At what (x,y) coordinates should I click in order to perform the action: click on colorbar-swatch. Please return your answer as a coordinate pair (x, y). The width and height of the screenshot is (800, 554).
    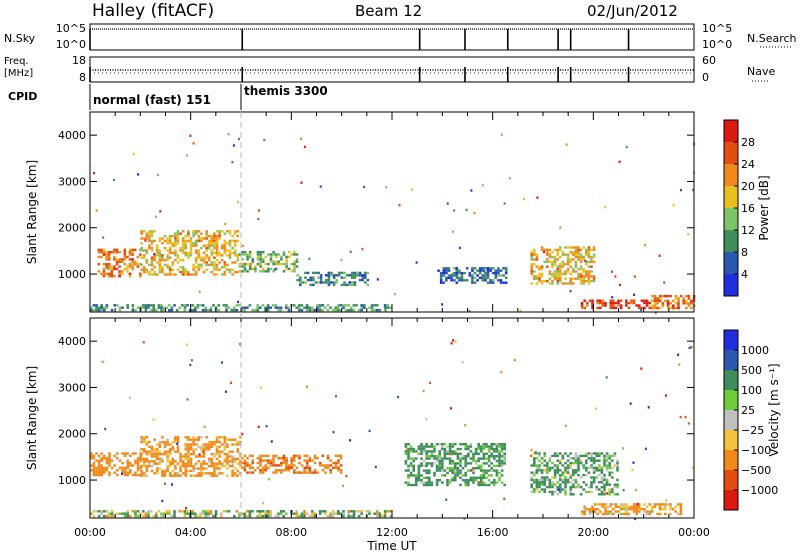
    Looking at the image, I should click on (731, 440).